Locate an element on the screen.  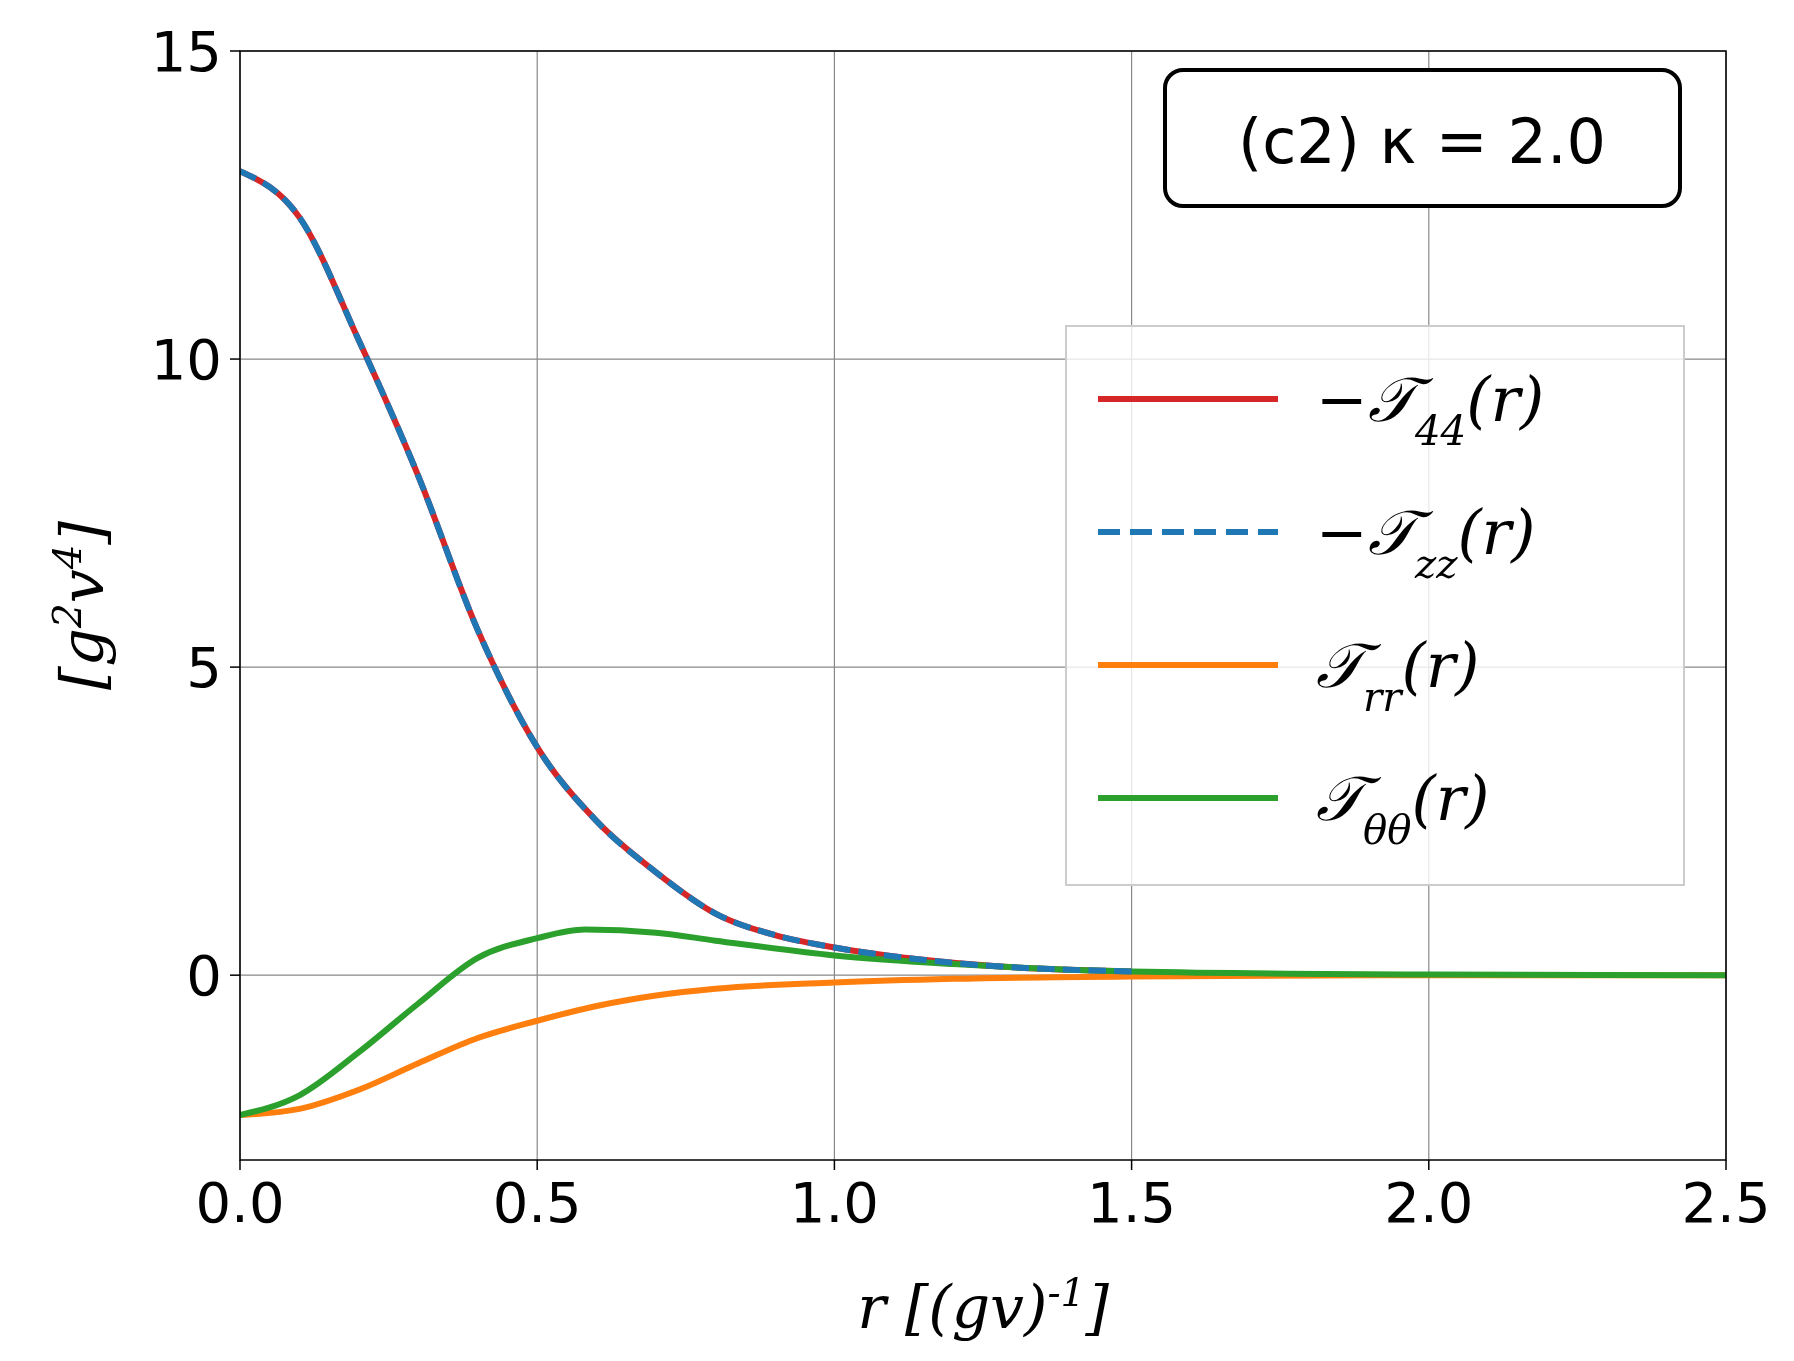
x-axis-title: r [(gv)$^{-1}$] is located at coordinates (983, 1305).